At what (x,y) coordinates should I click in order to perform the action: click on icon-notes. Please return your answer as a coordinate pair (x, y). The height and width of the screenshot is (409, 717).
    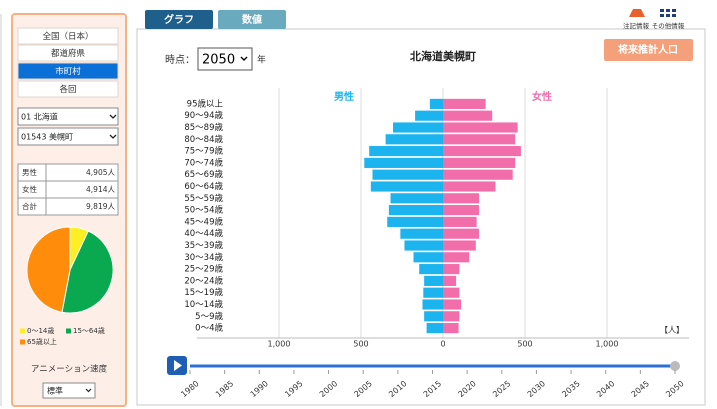
    Looking at the image, I should click on (637, 13).